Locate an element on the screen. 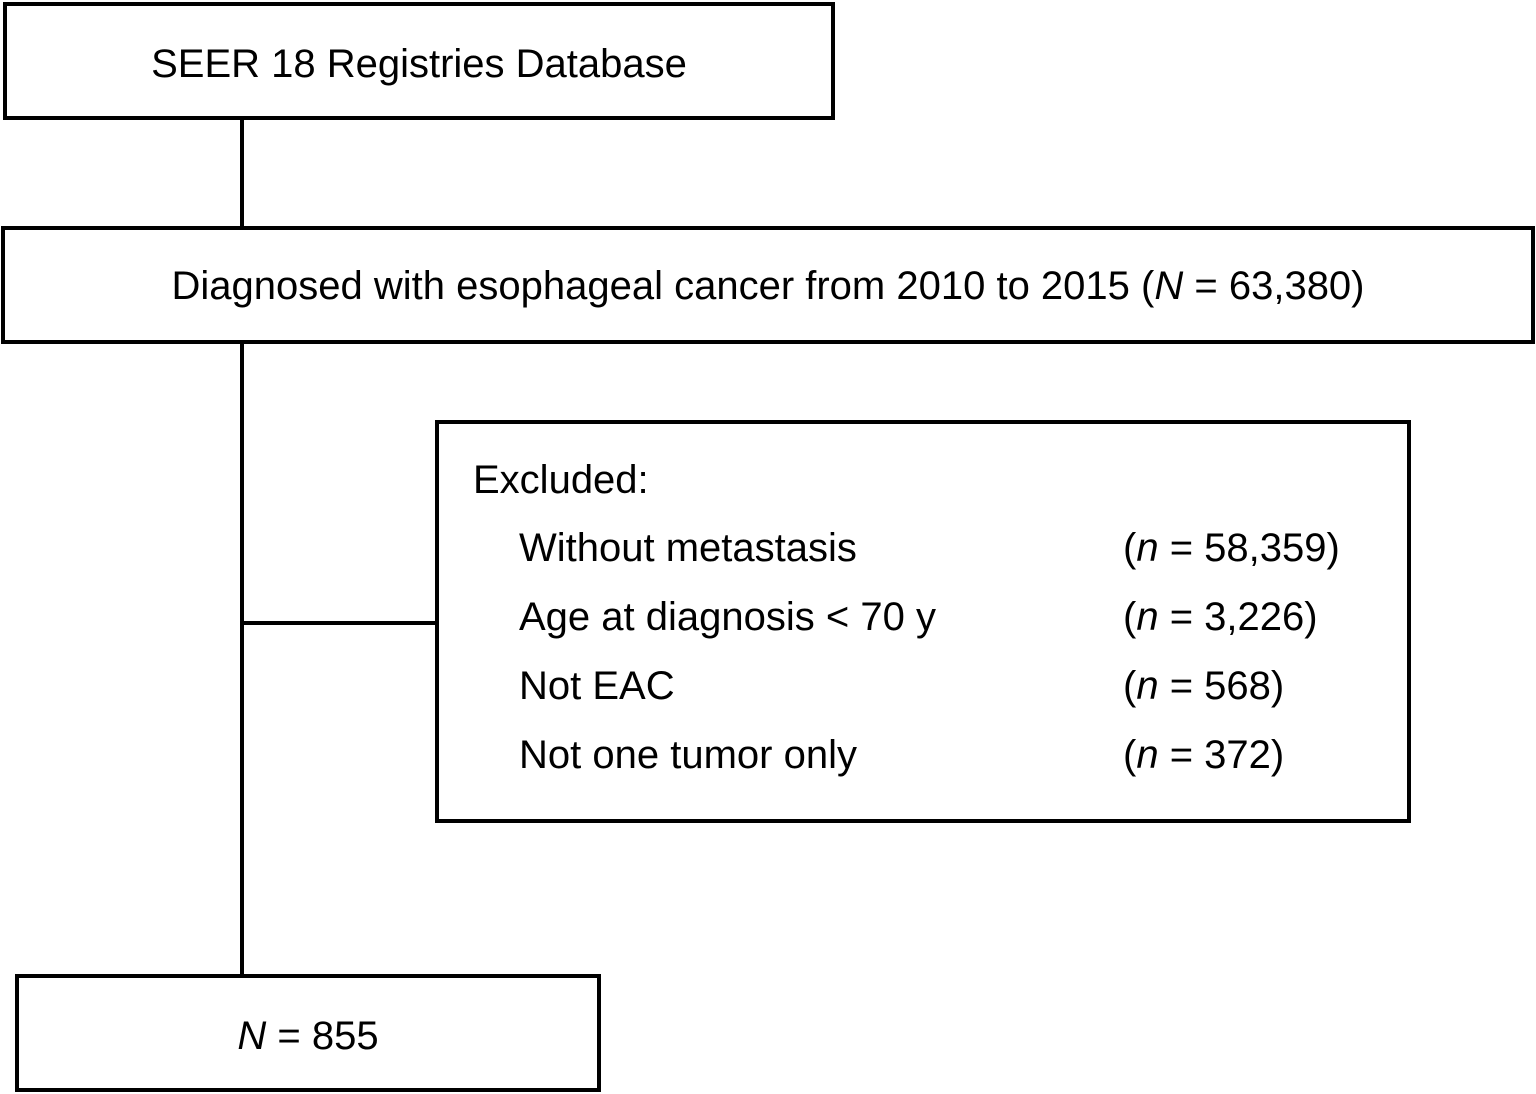 This screenshot has width=1536, height=1094. final-label: N = 855 is located at coordinates (308, 1036).